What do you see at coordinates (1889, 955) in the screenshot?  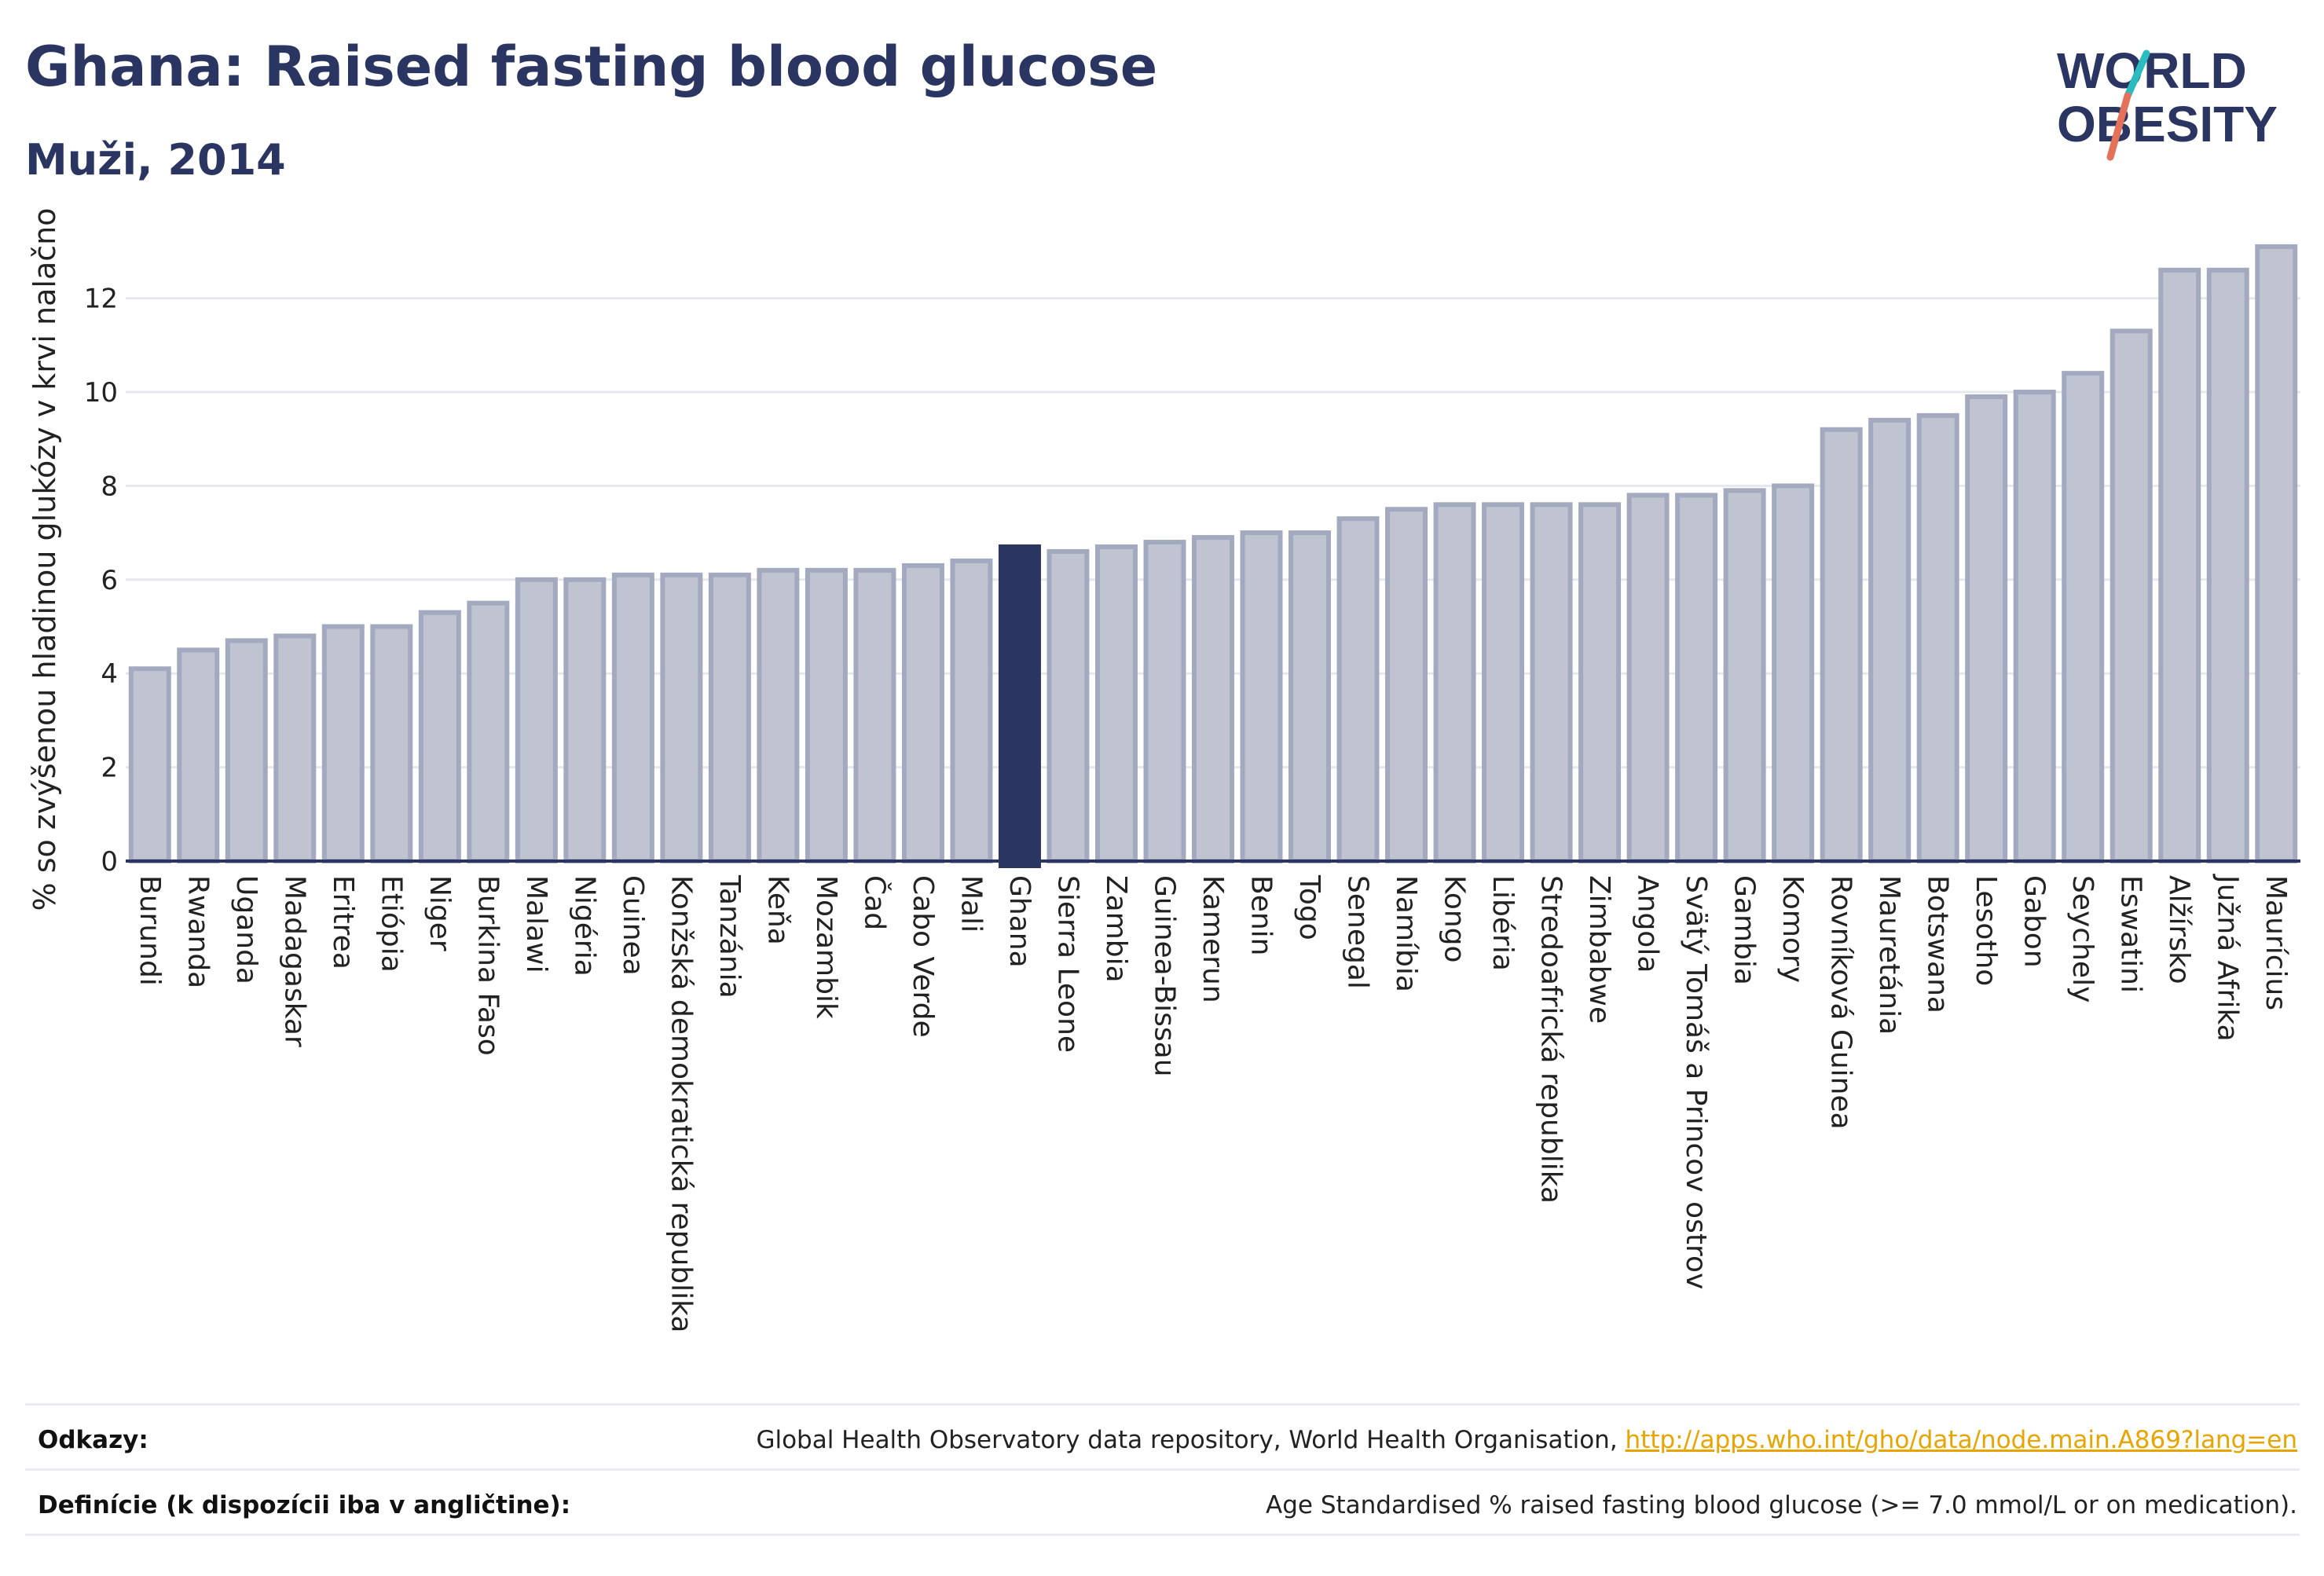 I see `x-tick-label: Mauretánia` at bounding box center [1889, 955].